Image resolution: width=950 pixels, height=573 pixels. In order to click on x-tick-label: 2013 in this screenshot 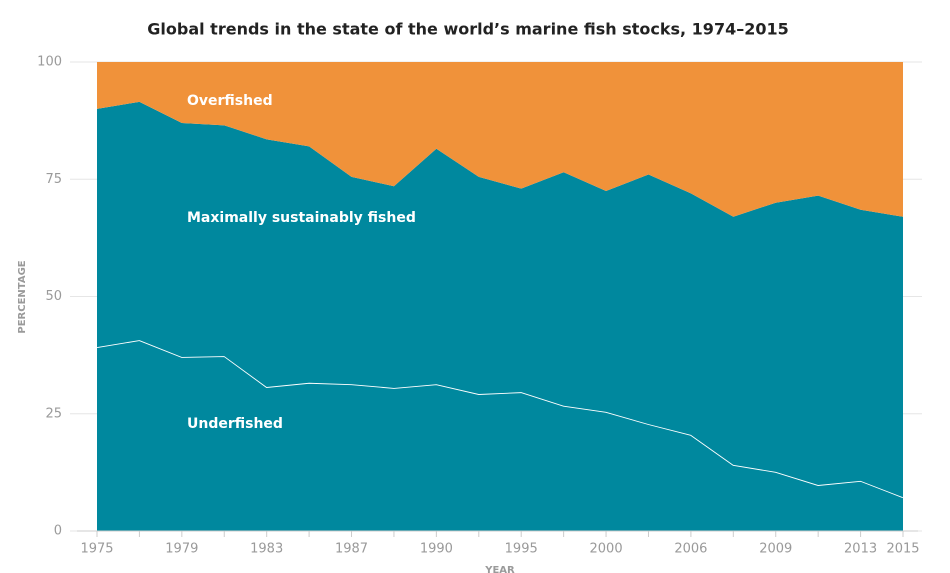, I will do `click(860, 549)`.